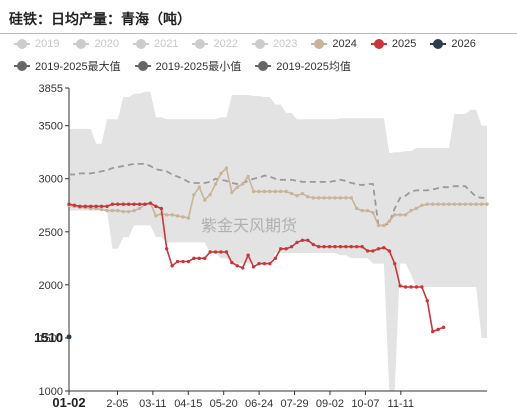  What do you see at coordinates (187, 66) in the screenshot?
I see `legend-item-2019-2025最小值: 2019-2025最小值` at bounding box center [187, 66].